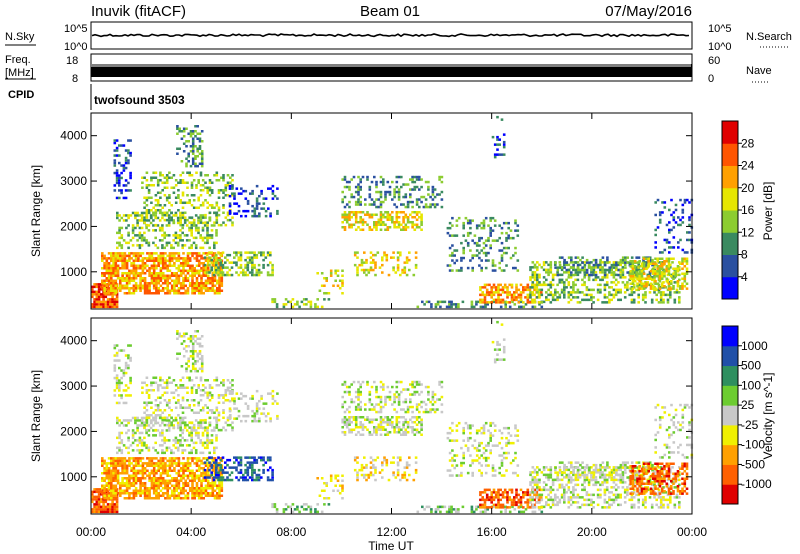 The width and height of the screenshot is (800, 554). Describe the element at coordinates (769, 37) in the screenshot. I see `nsearch-label: N.Search` at that location.